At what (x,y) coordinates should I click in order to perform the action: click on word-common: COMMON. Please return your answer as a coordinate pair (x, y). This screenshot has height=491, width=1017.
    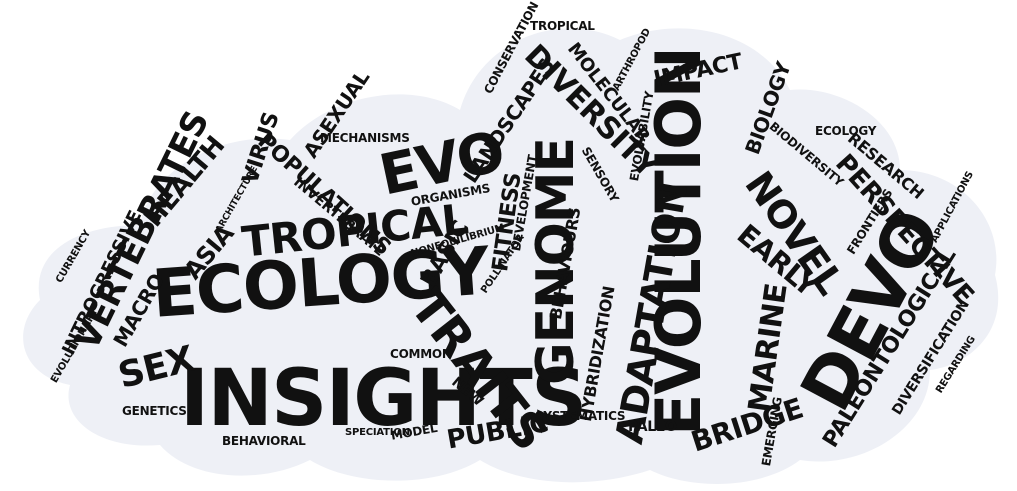
    Looking at the image, I should click on (421, 354).